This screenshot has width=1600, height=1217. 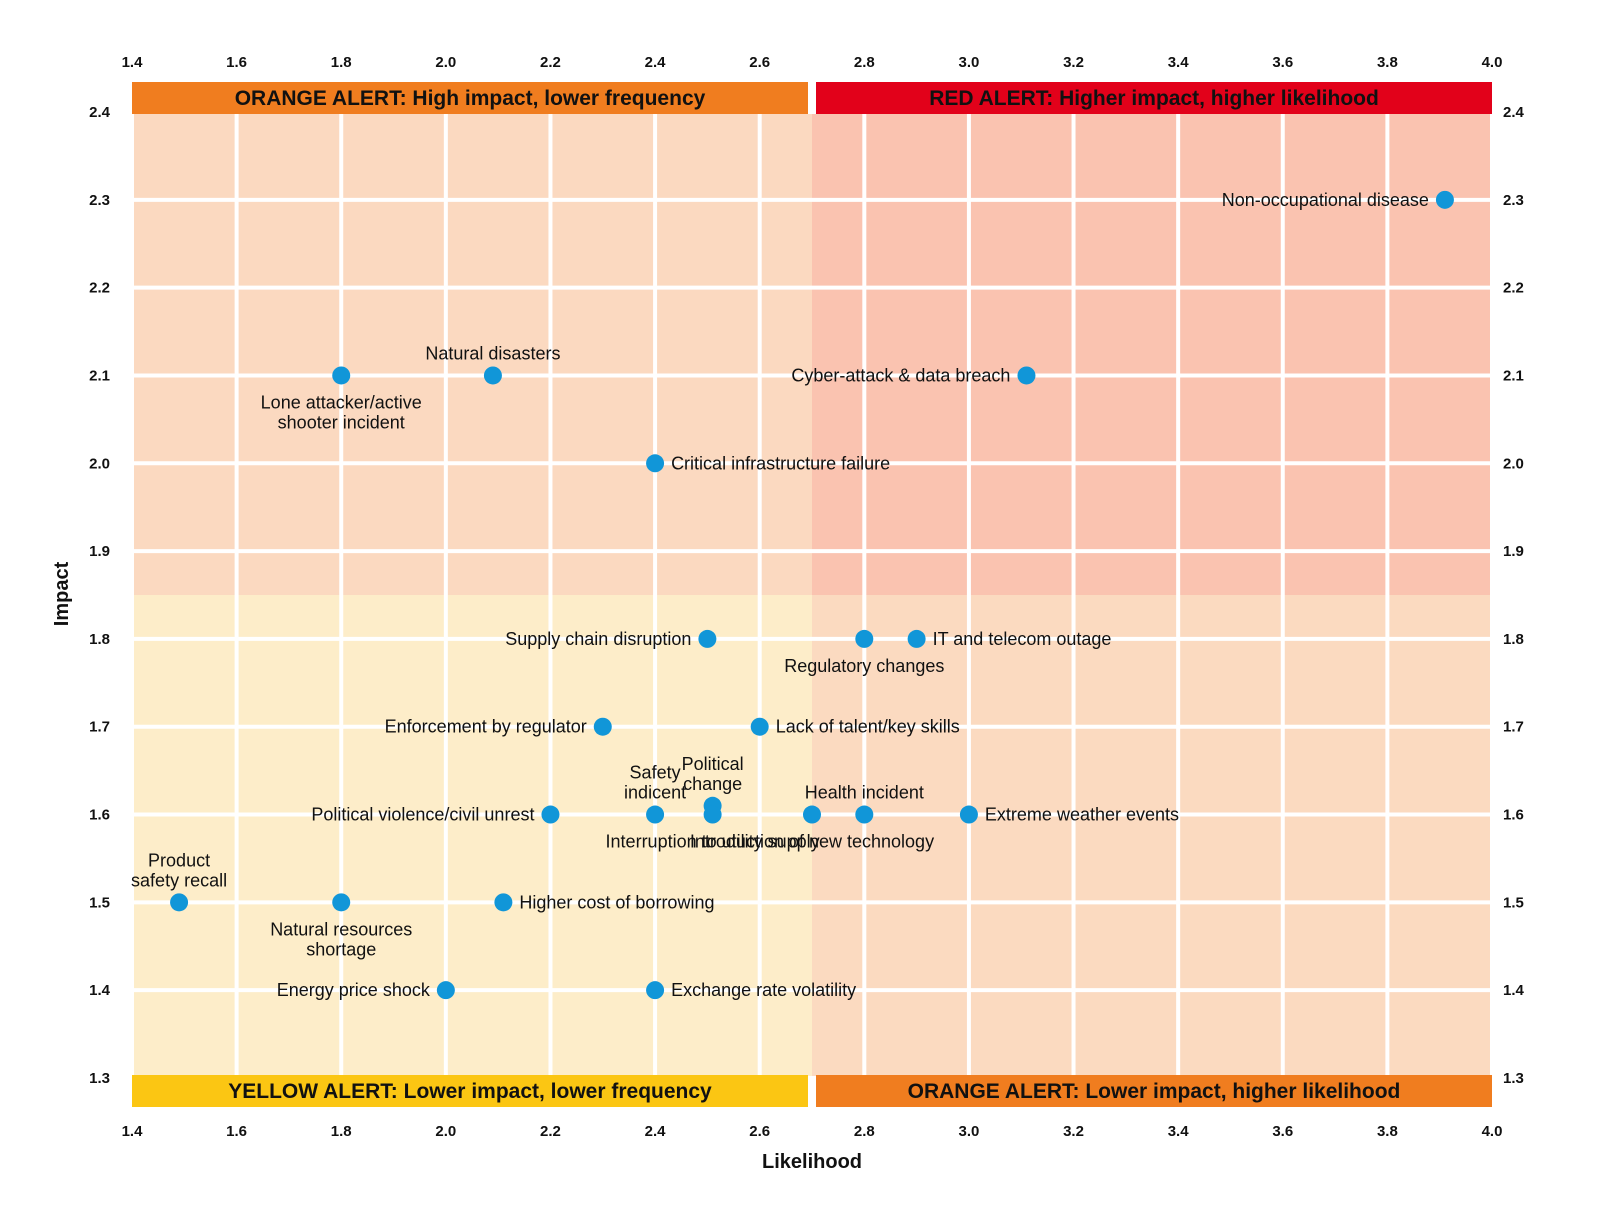 I want to click on data-point-label: Higher cost of borrowing, so click(x=616, y=902).